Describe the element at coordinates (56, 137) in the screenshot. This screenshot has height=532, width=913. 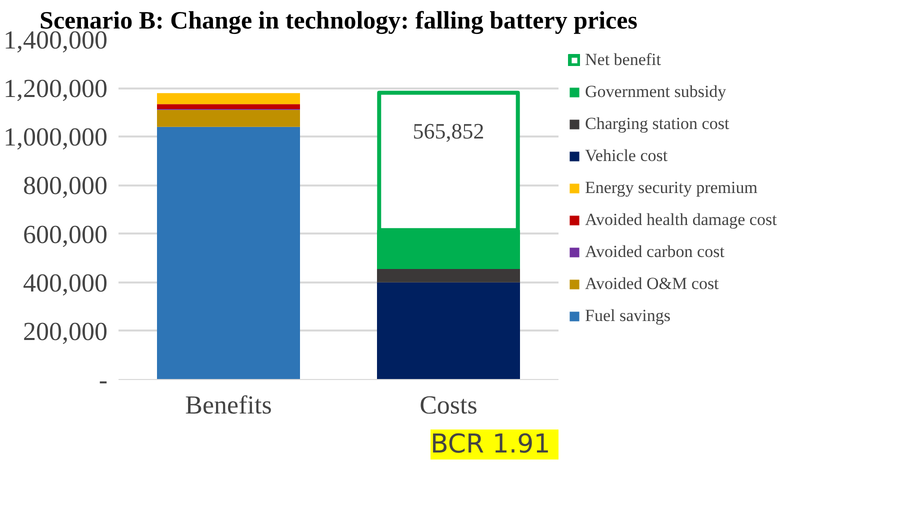
I see `y-tick-label: 1,000,000` at that location.